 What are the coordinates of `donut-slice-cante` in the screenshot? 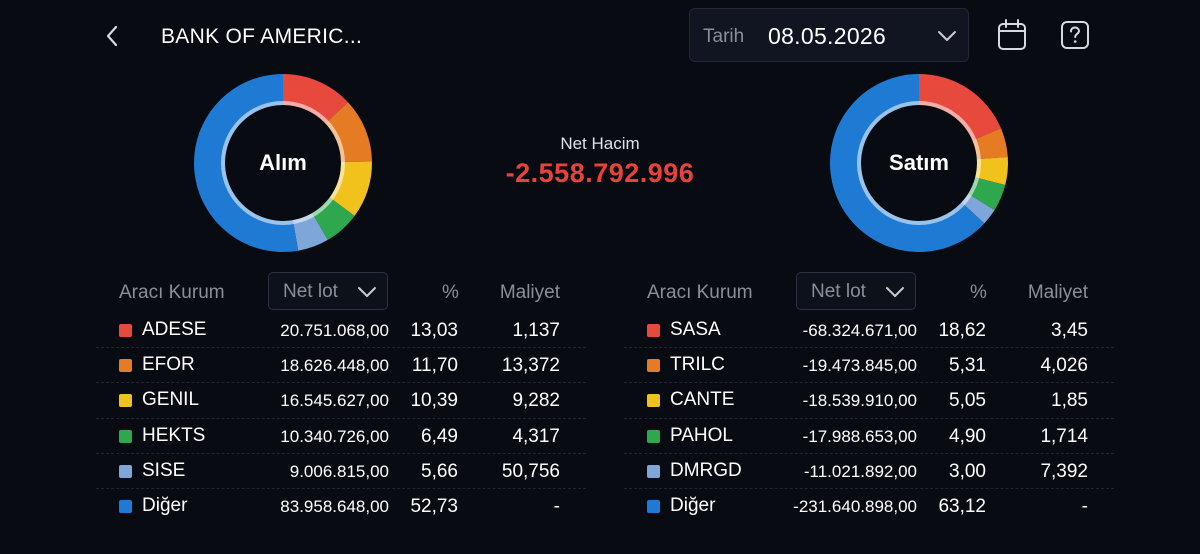 It's located at (991, 171).